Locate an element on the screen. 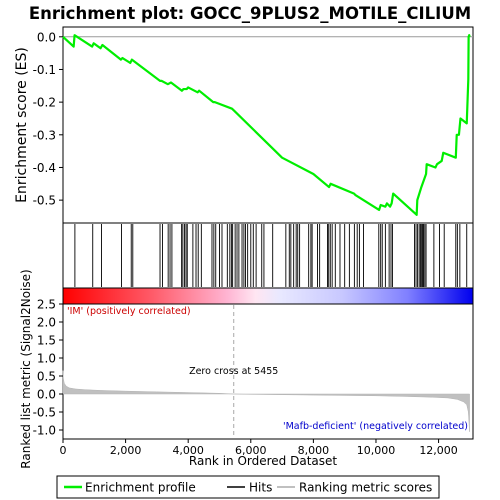 This screenshot has height=500, width=500. metric-y-tick-label: -1.0 is located at coordinates (44, 431).